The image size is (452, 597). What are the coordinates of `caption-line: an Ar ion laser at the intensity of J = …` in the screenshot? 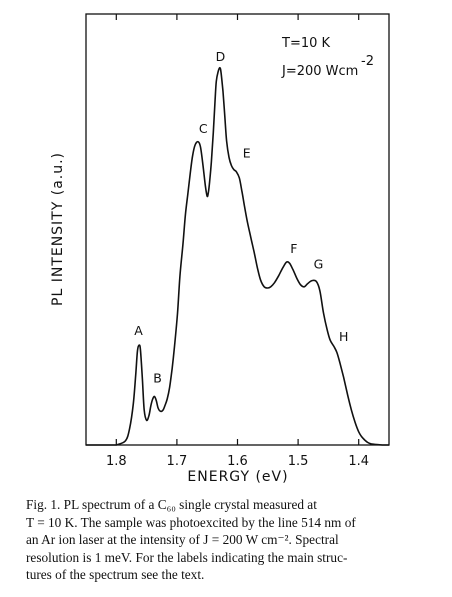 It's located at (182, 540).